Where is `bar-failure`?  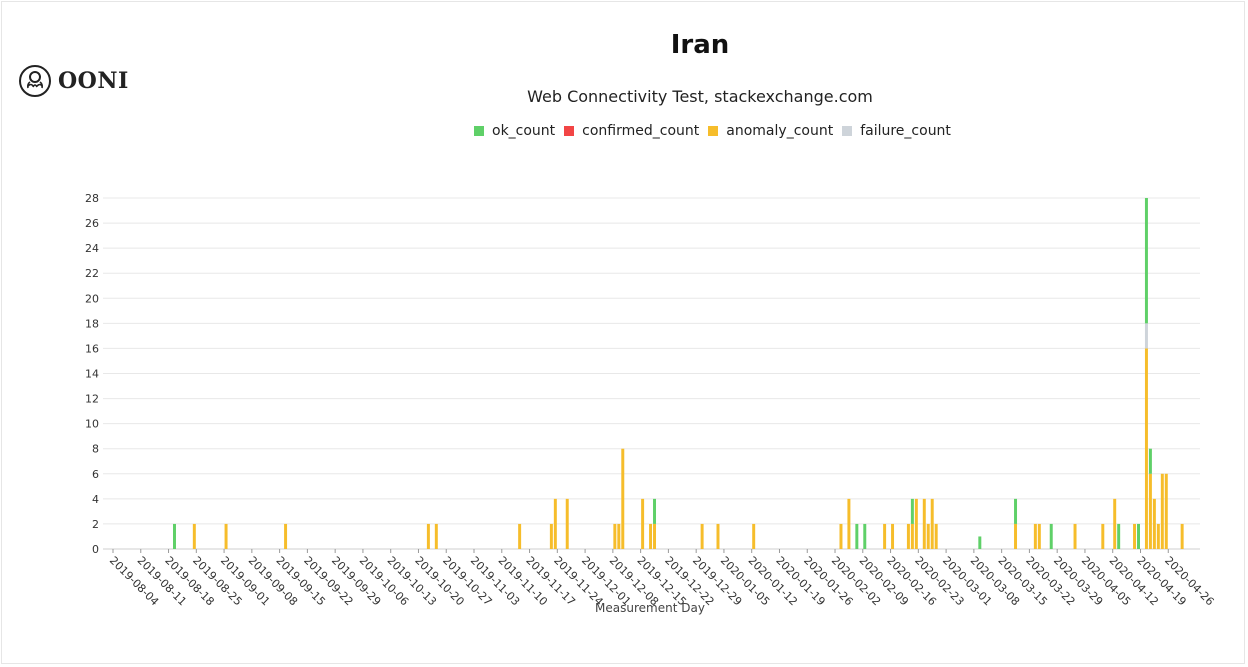
bar-failure is located at coordinates (1146, 336).